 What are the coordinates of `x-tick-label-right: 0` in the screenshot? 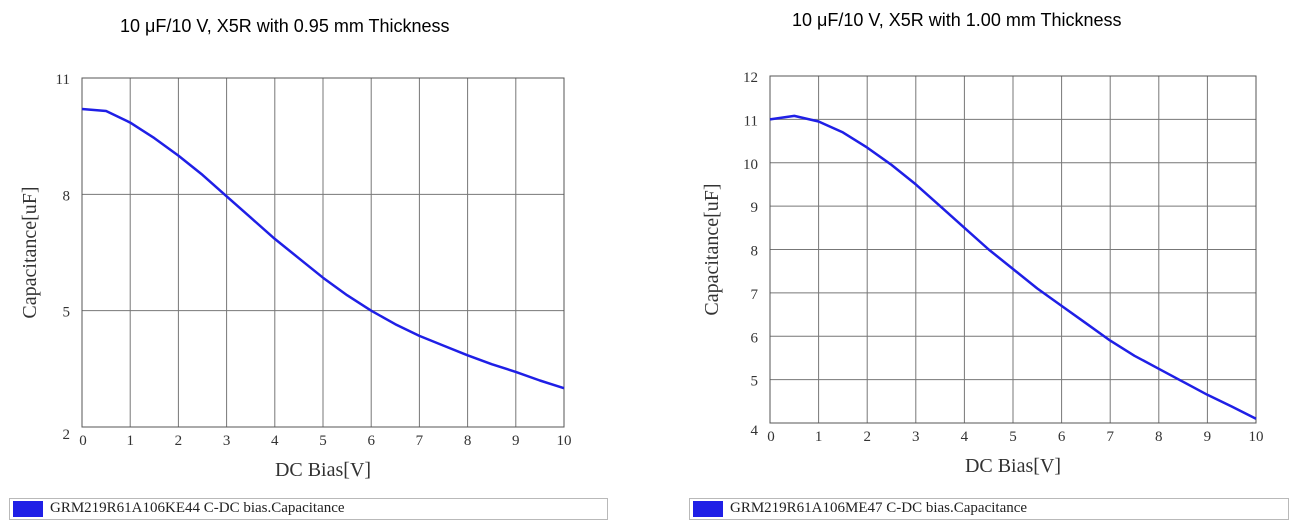 It's located at (771, 437).